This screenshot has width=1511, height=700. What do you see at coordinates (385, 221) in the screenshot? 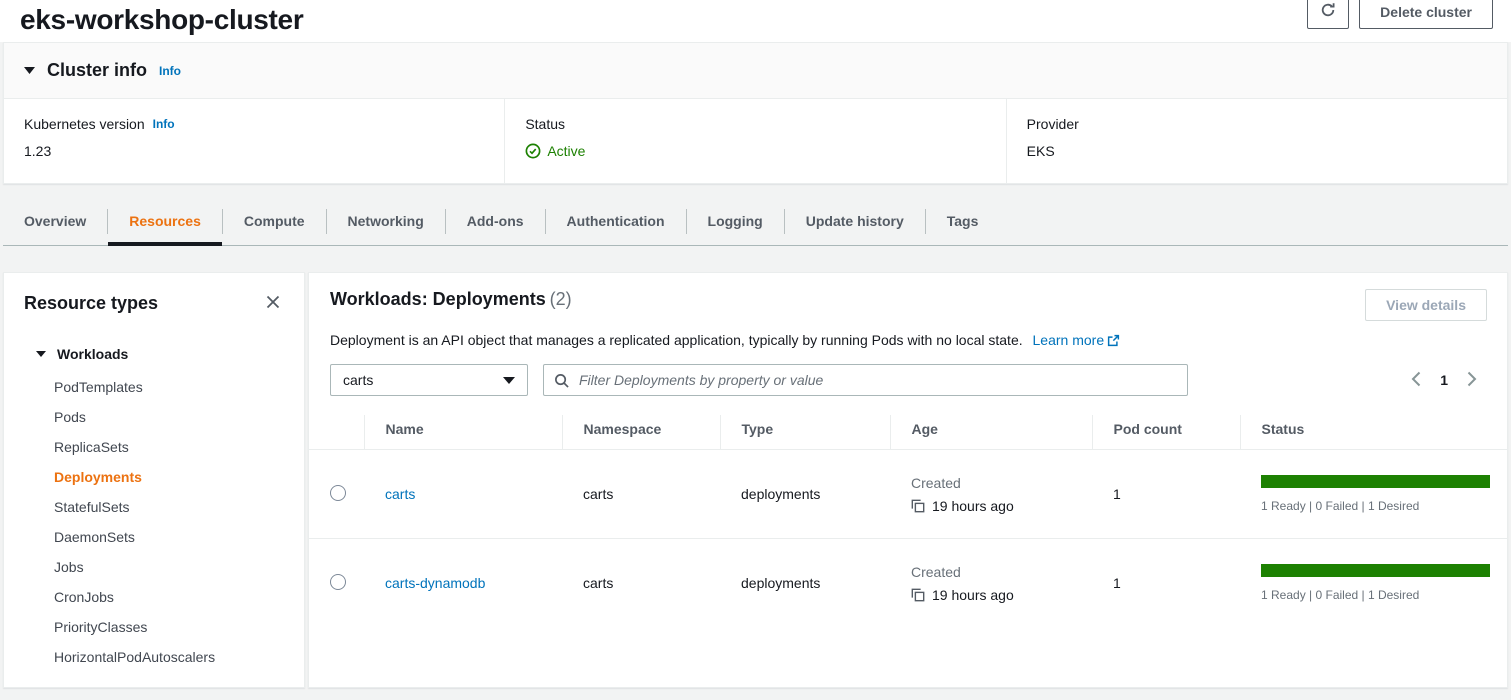
I see `tab-networking: Networking` at bounding box center [385, 221].